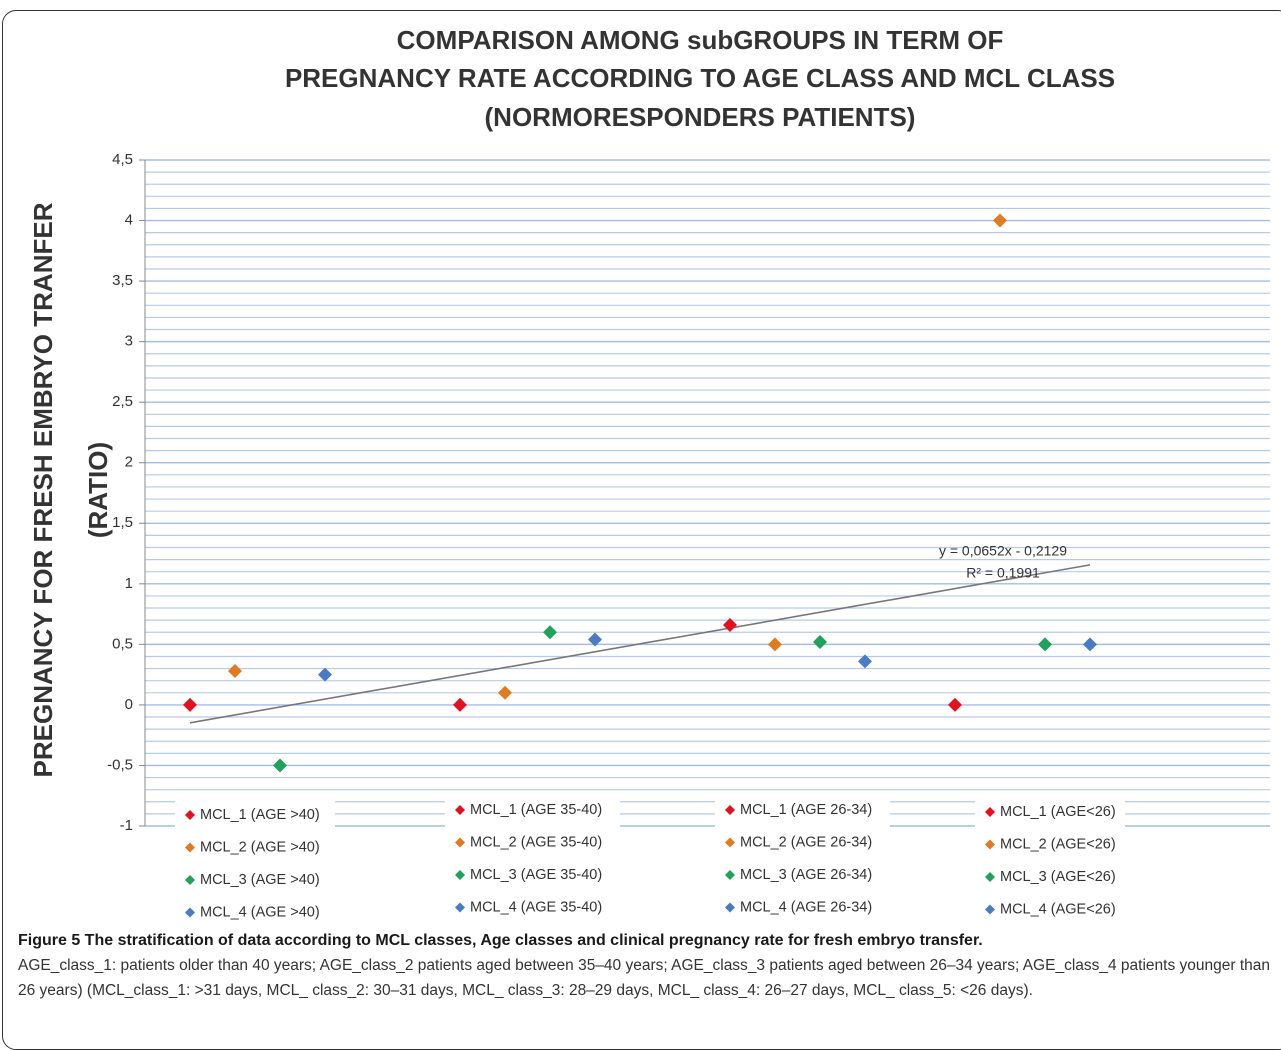  What do you see at coordinates (129, 341) in the screenshot?
I see `y-tick-label: 3` at bounding box center [129, 341].